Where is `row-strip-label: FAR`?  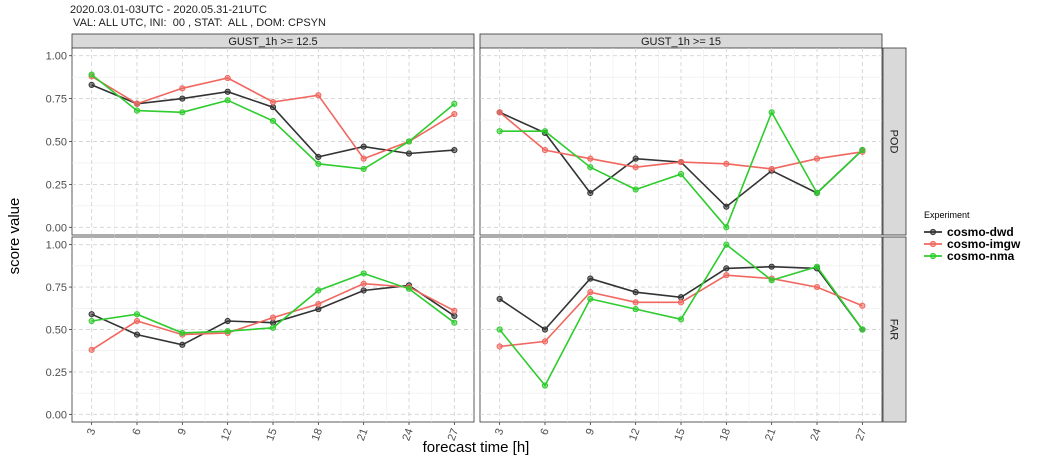 row-strip-label: FAR is located at coordinates (894, 329).